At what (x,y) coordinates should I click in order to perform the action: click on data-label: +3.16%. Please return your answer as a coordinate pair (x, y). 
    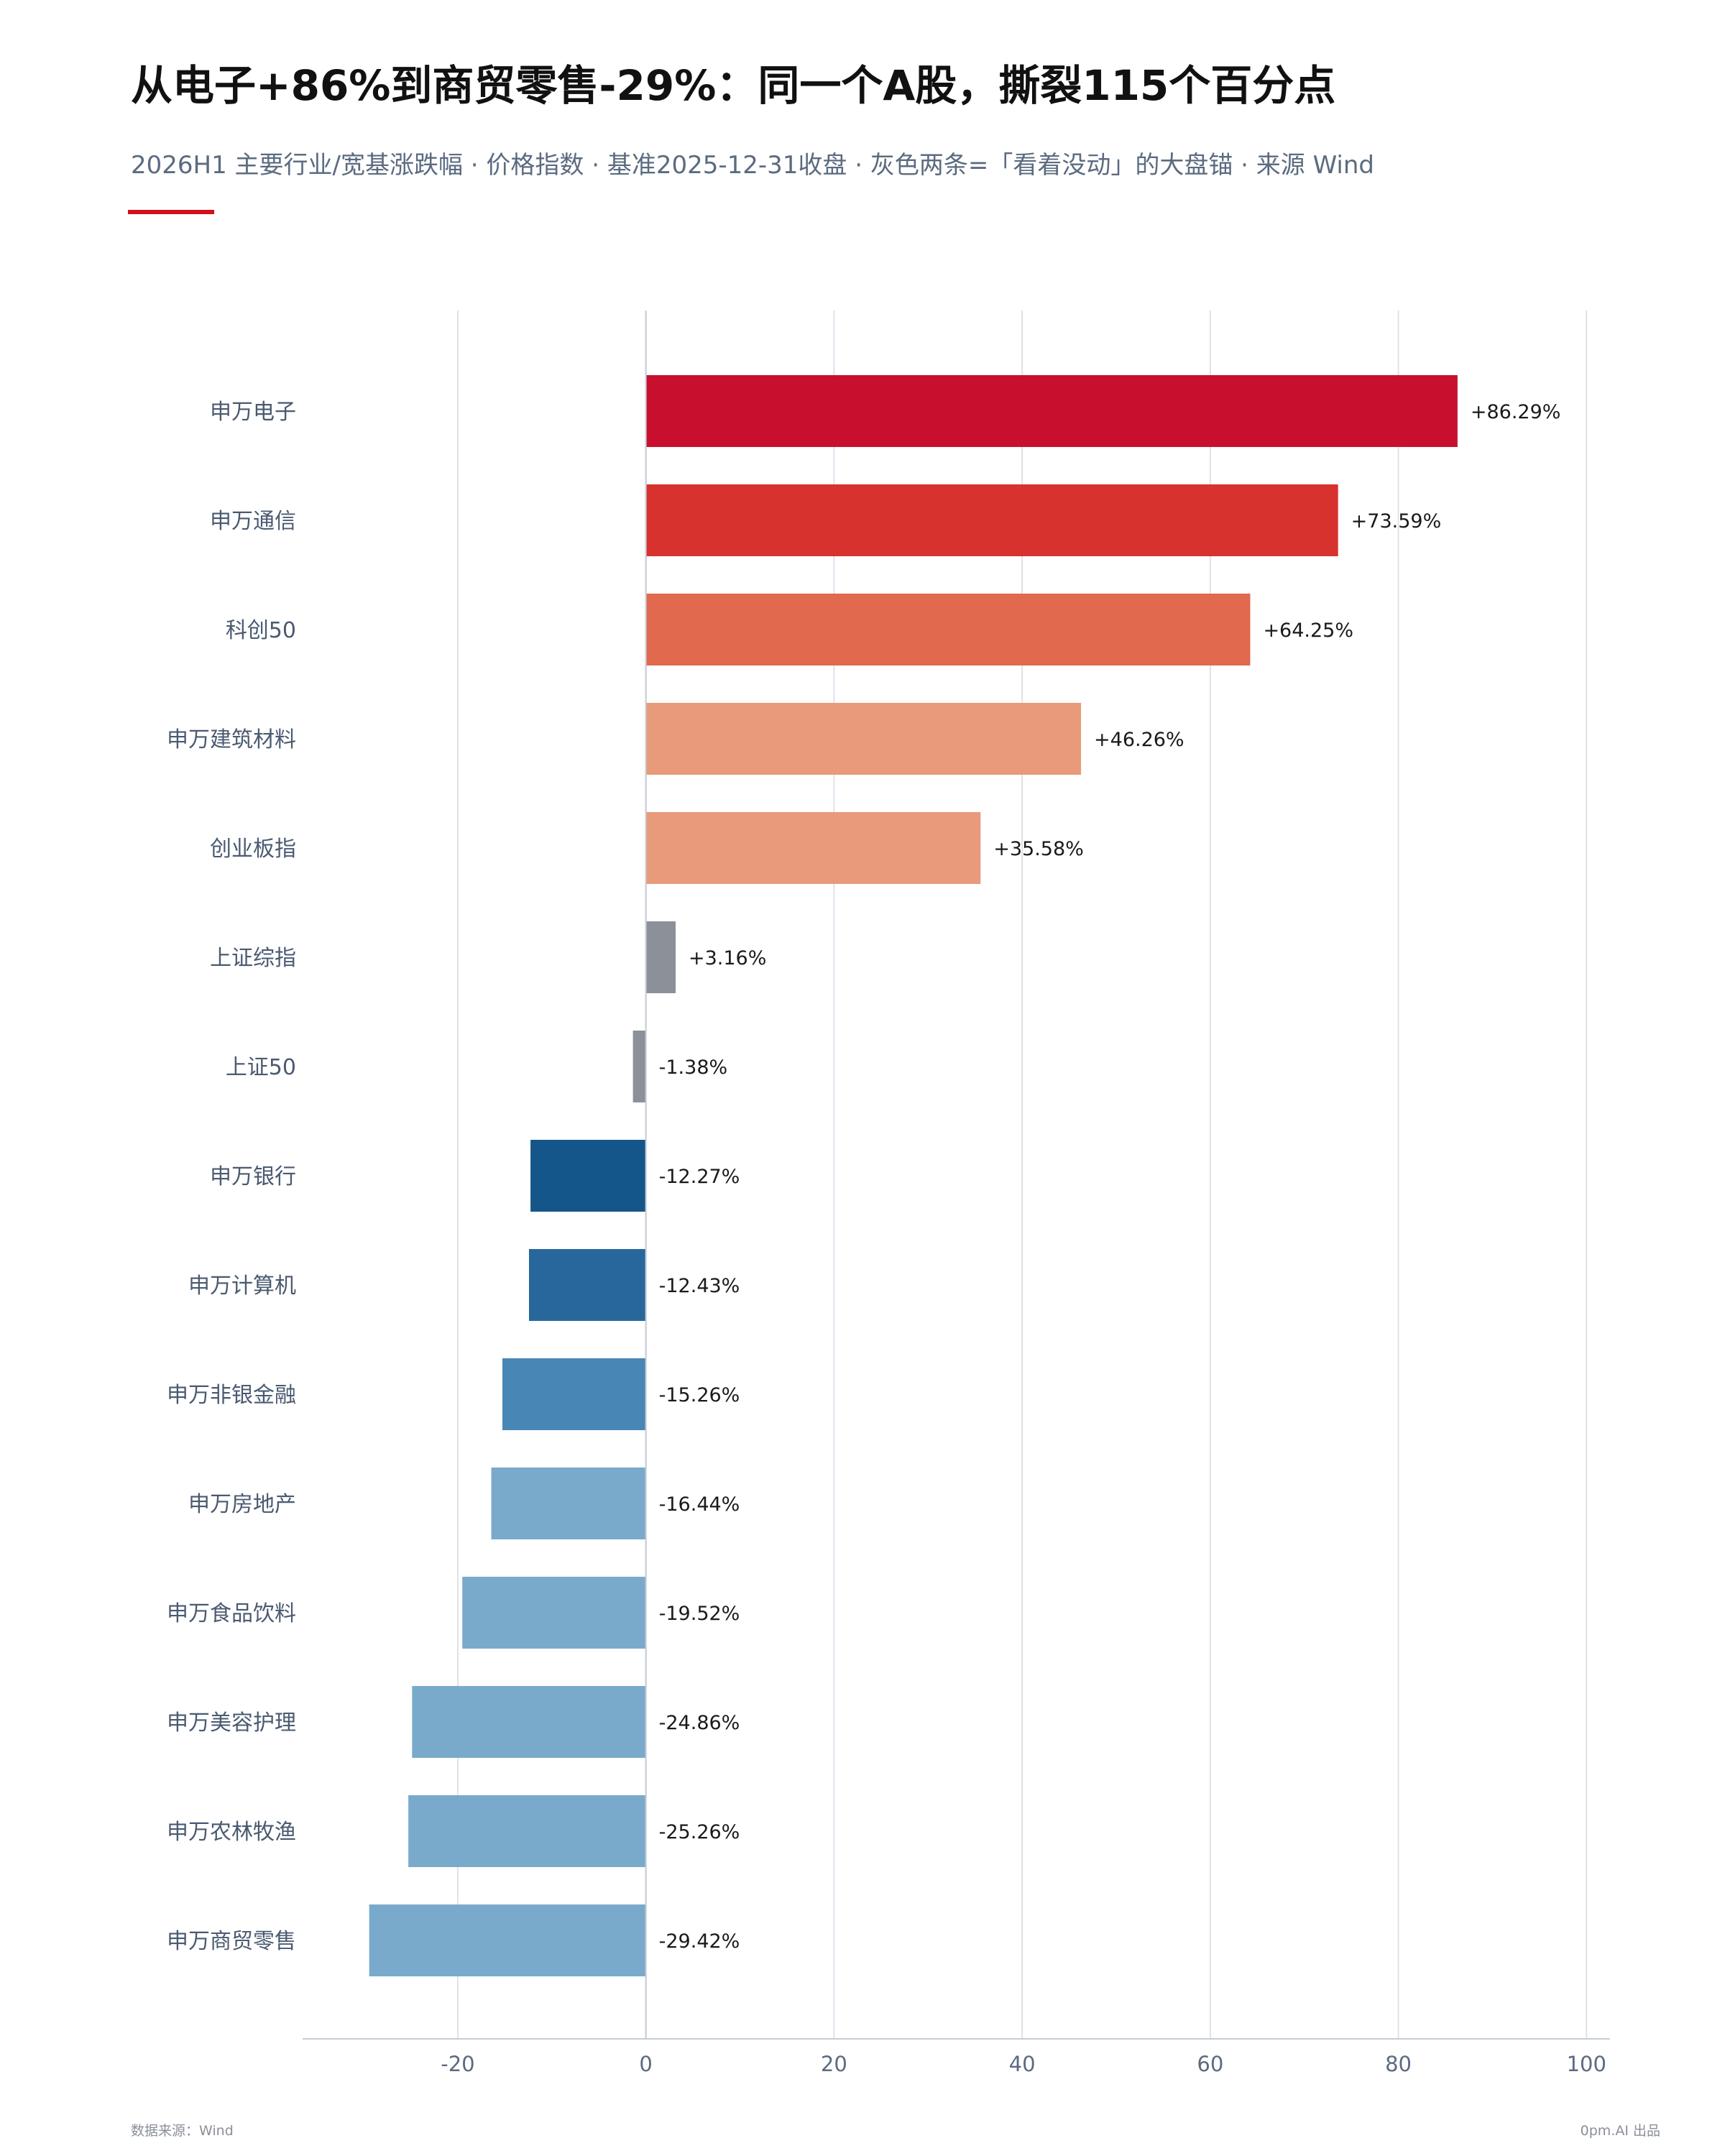
    Looking at the image, I should click on (727, 958).